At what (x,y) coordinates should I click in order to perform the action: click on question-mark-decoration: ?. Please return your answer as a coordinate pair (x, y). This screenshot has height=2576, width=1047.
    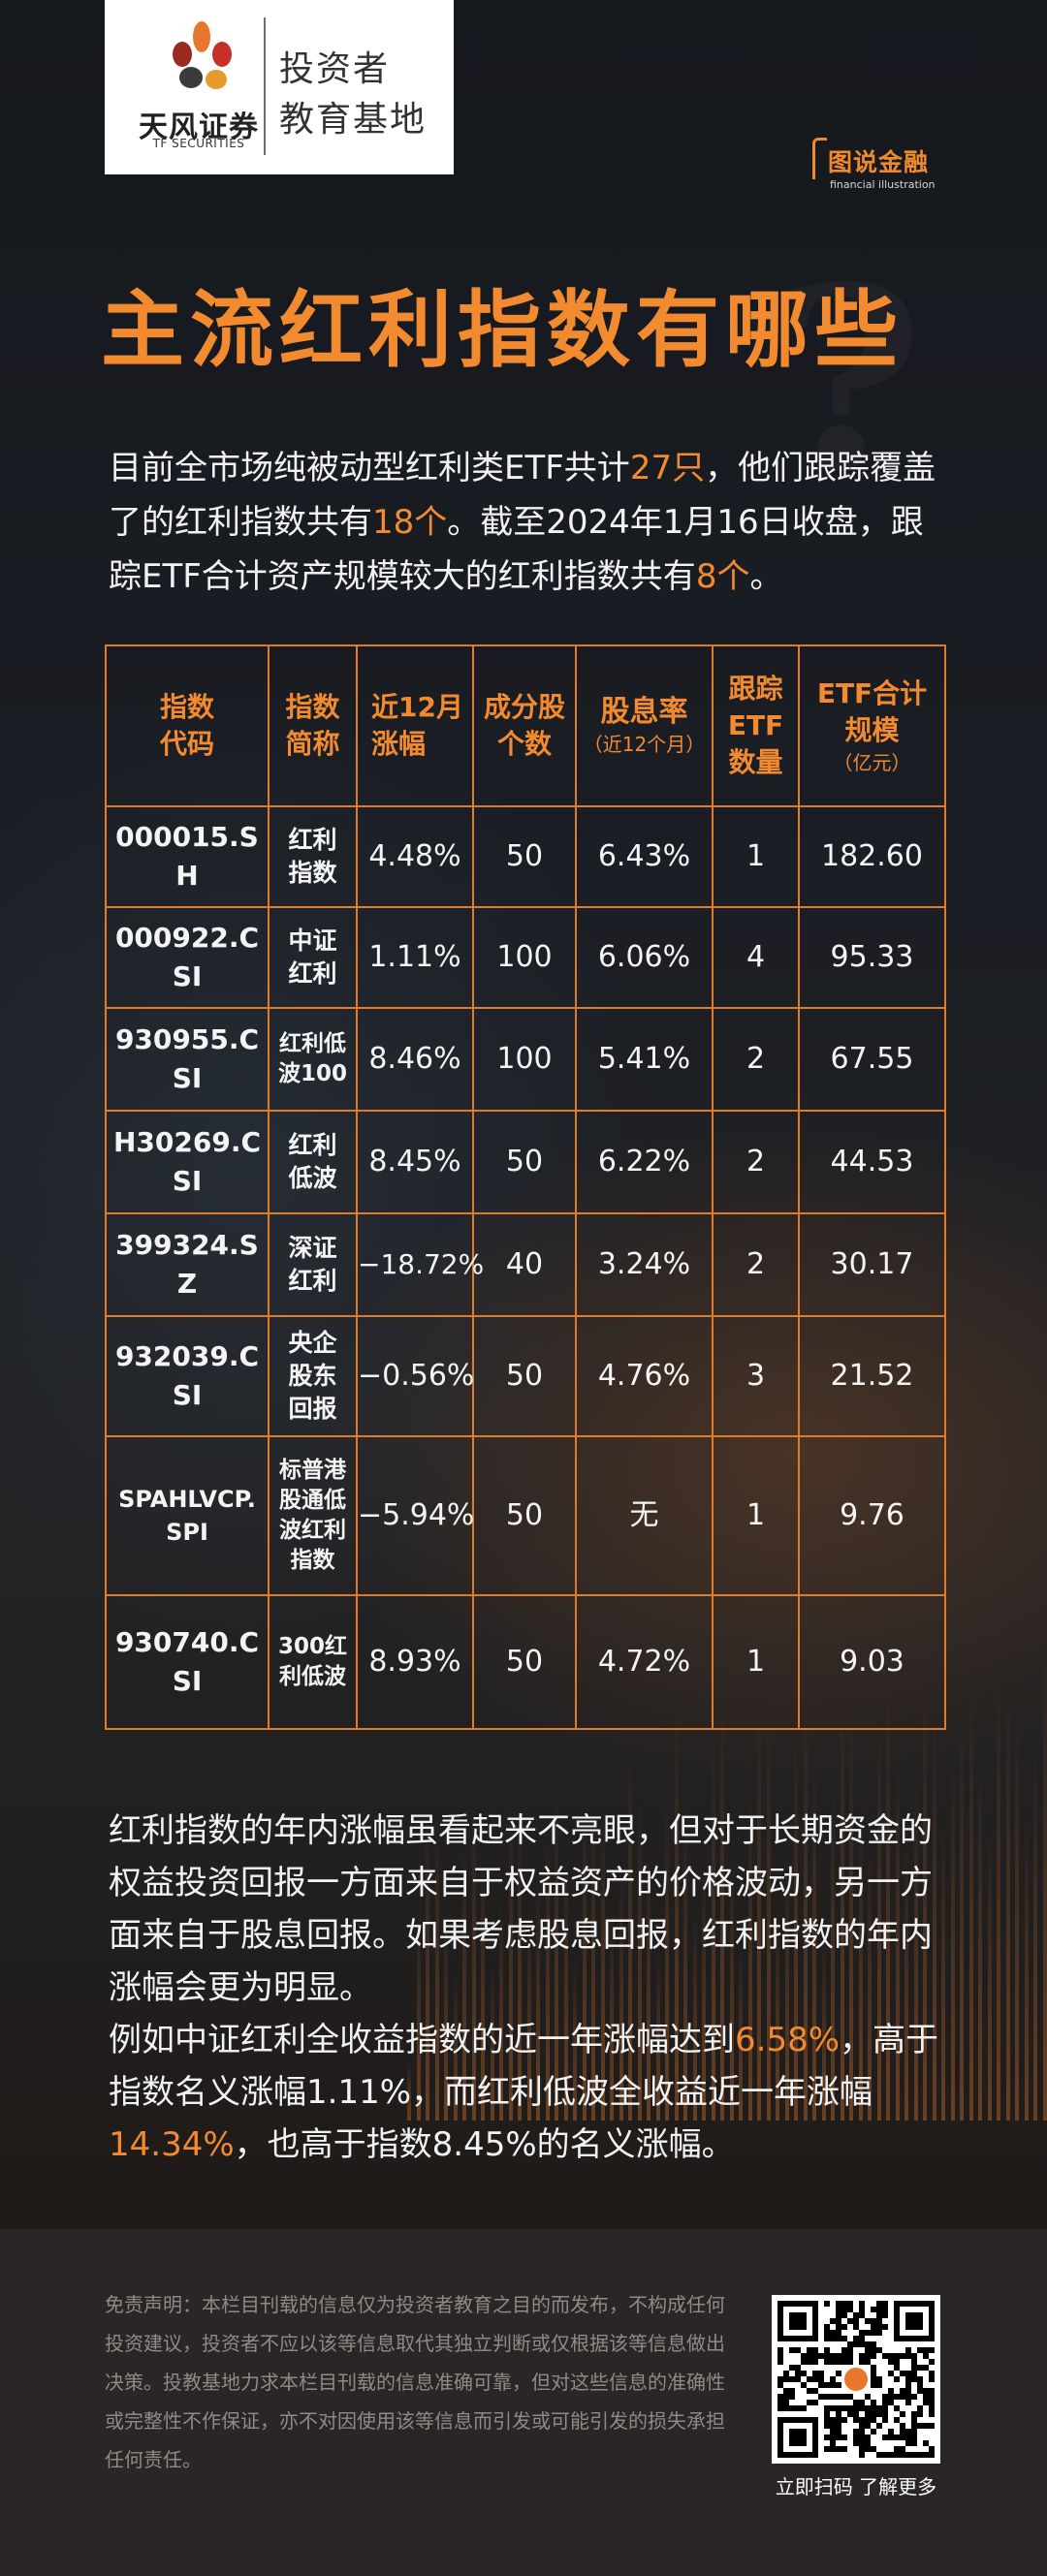
    Looking at the image, I should click on (849, 380).